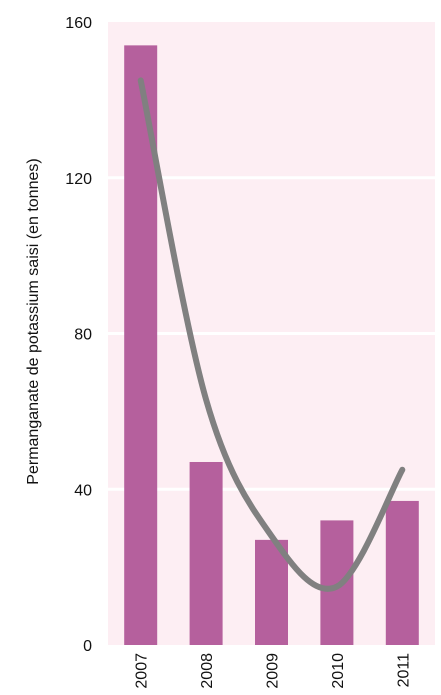  What do you see at coordinates (338, 671) in the screenshot?
I see `x-tick-label-2010: 2010` at bounding box center [338, 671].